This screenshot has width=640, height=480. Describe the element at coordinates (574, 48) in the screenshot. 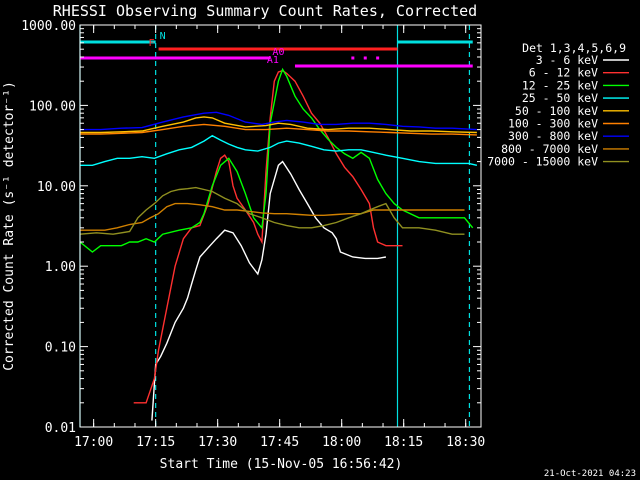

I see `legend-title: Det 1,3,4,5,6,9` at that location.